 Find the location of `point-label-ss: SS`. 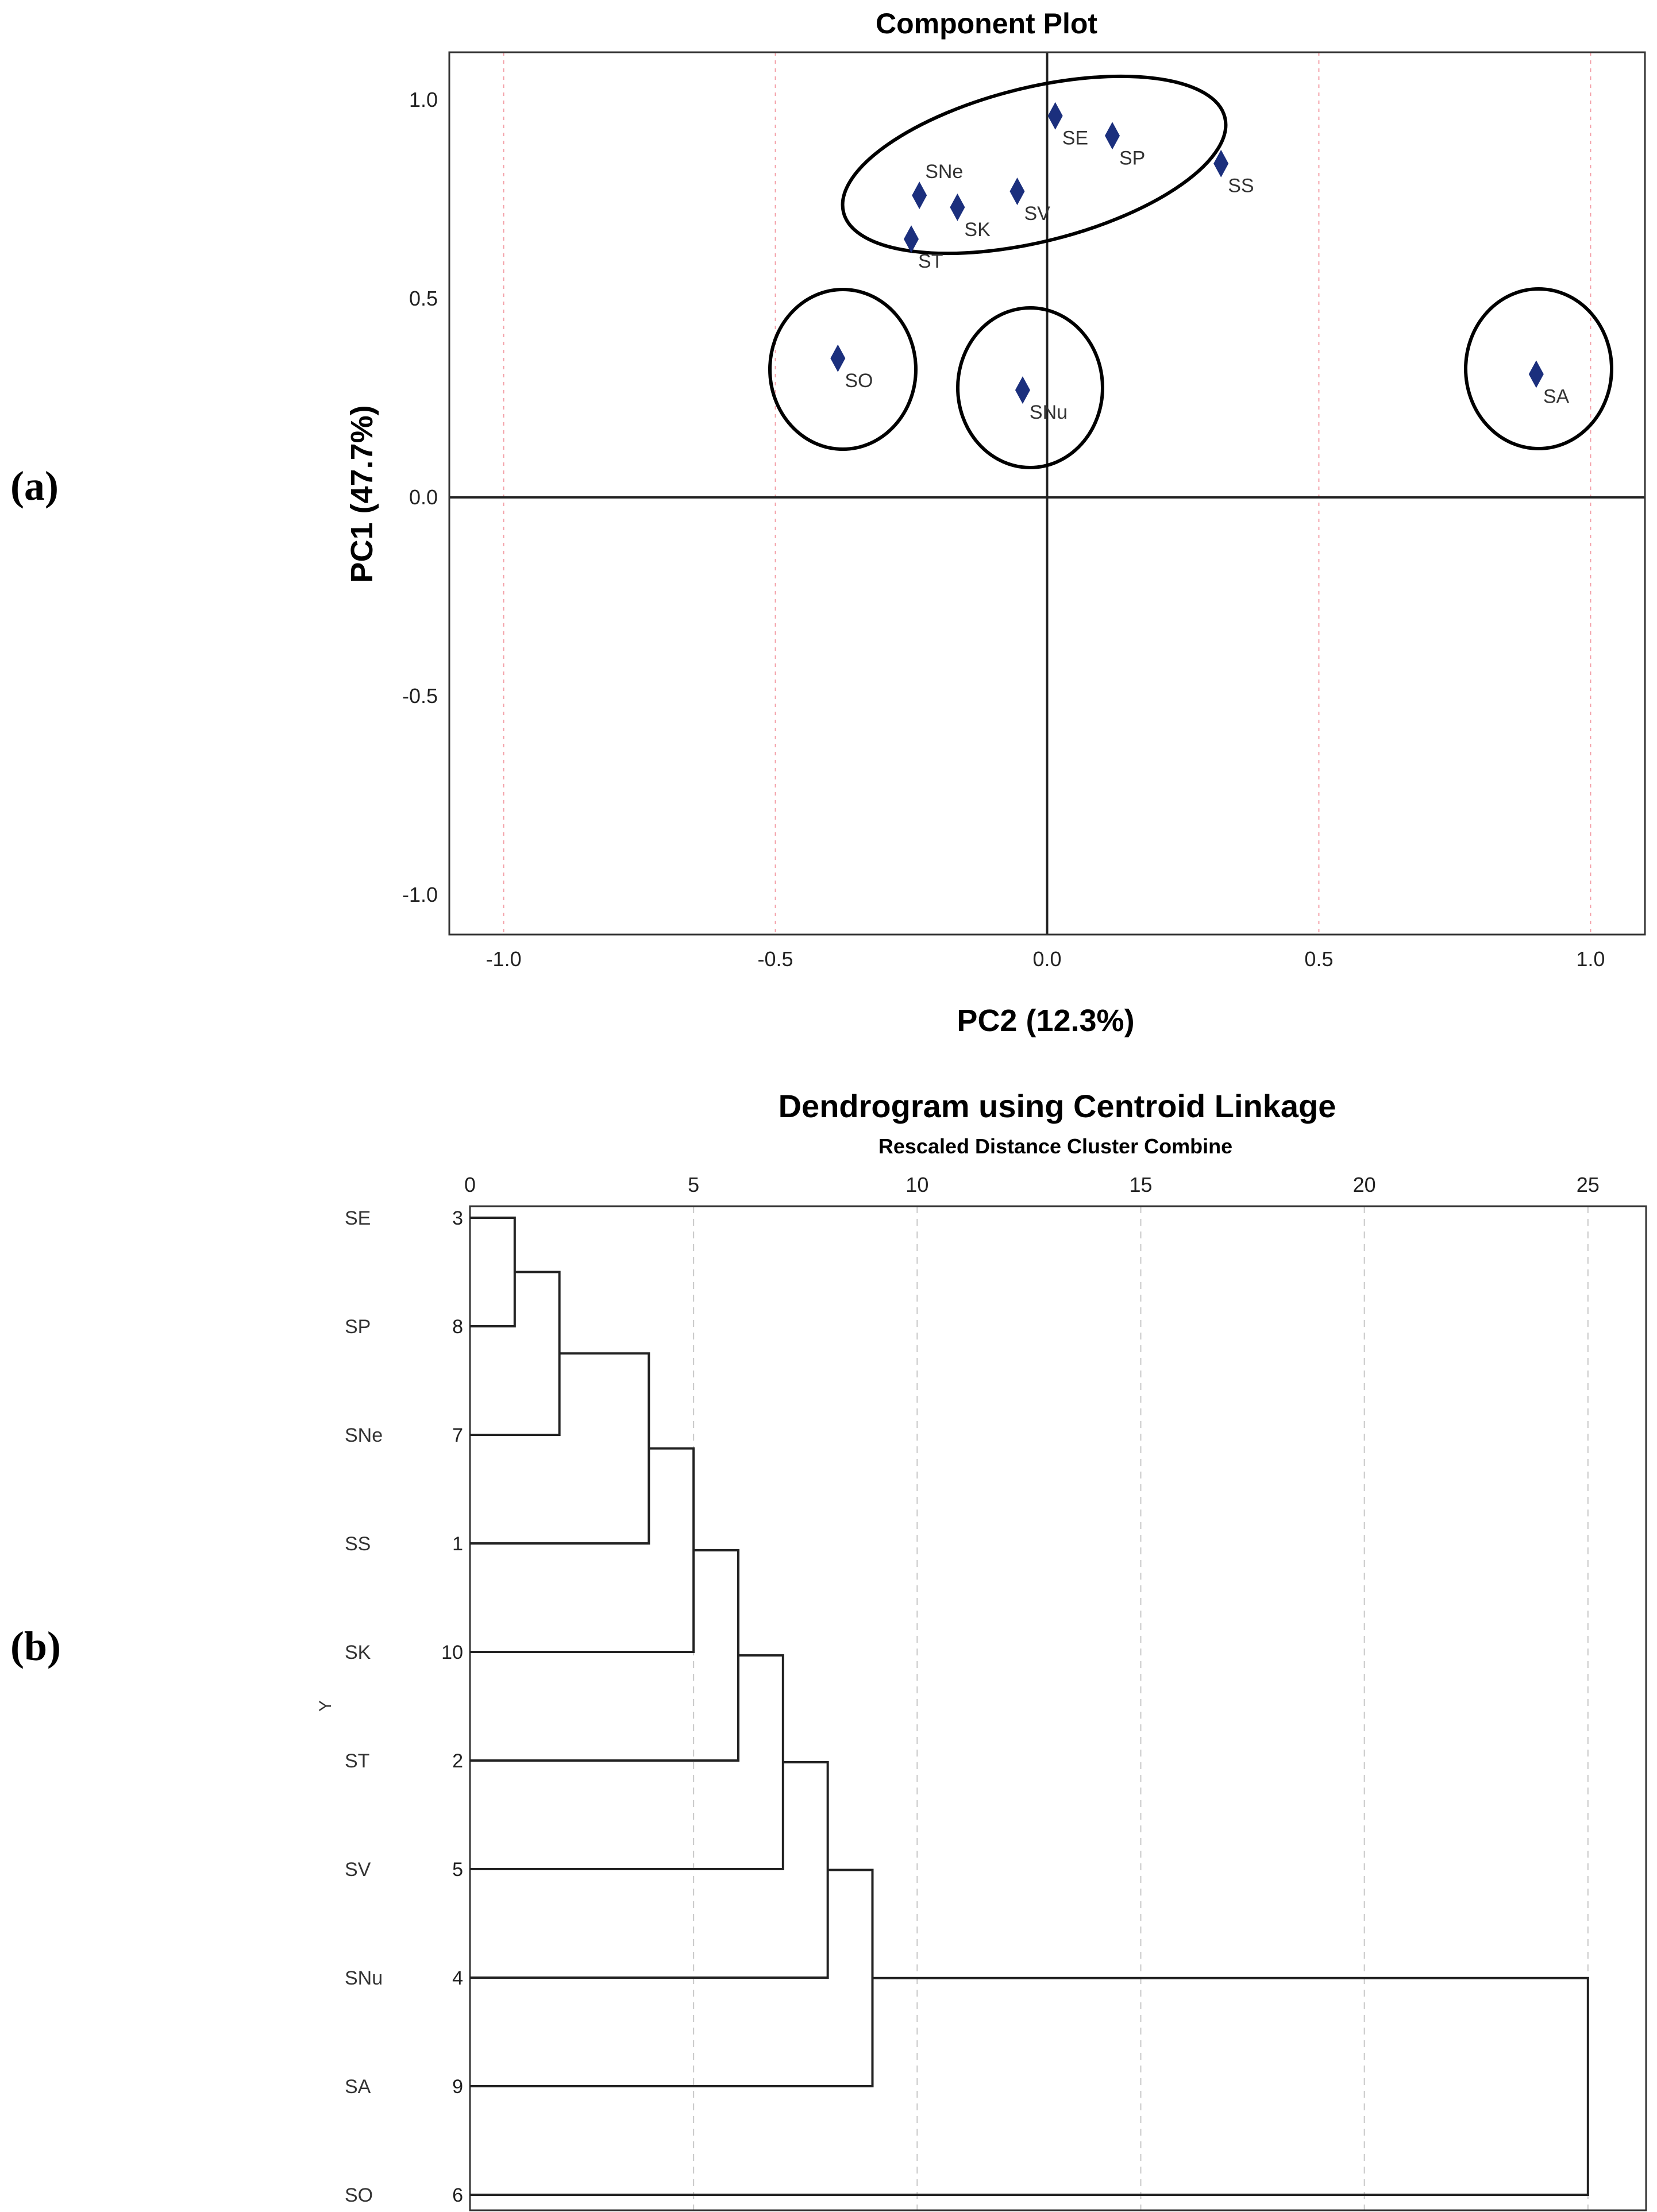

point-label-ss: SS is located at coordinates (1241, 186).